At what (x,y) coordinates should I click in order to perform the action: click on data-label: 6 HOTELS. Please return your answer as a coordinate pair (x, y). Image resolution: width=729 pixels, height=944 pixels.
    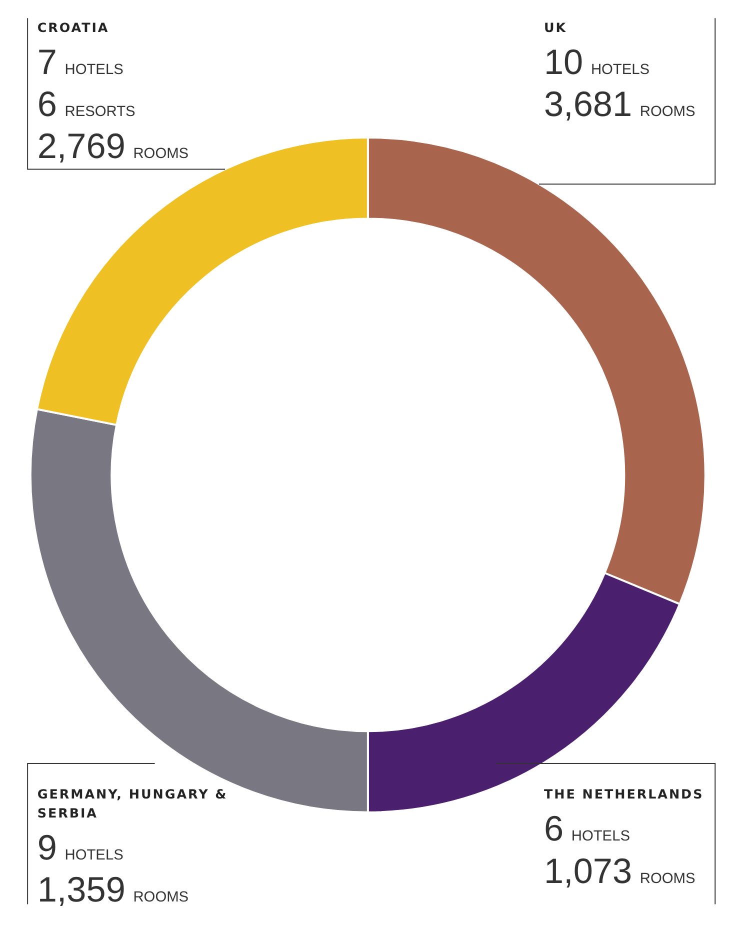
    Looking at the image, I should click on (587, 829).